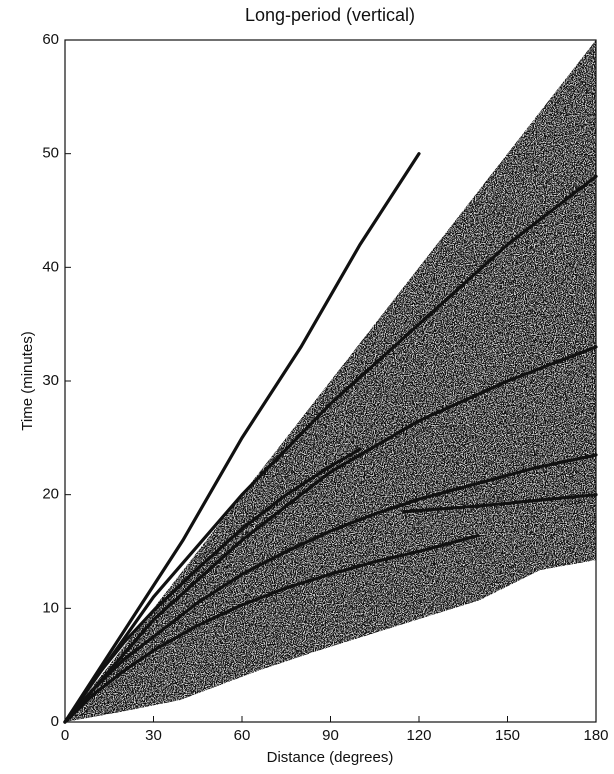  What do you see at coordinates (50, 39) in the screenshot?
I see `y-tick-label: 60` at bounding box center [50, 39].